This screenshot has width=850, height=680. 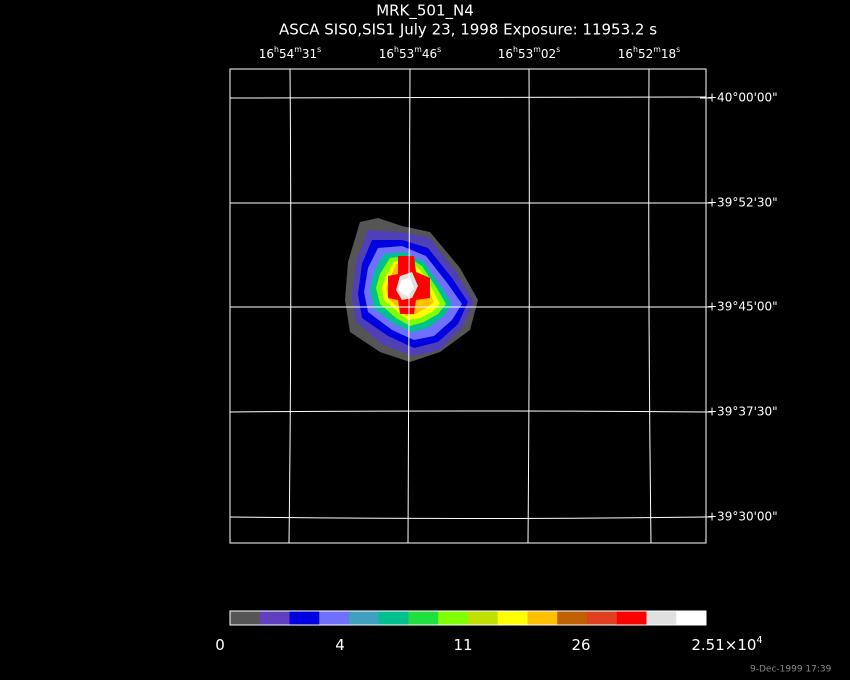 I want to click on colorbar-label: 0, so click(x=220, y=645).